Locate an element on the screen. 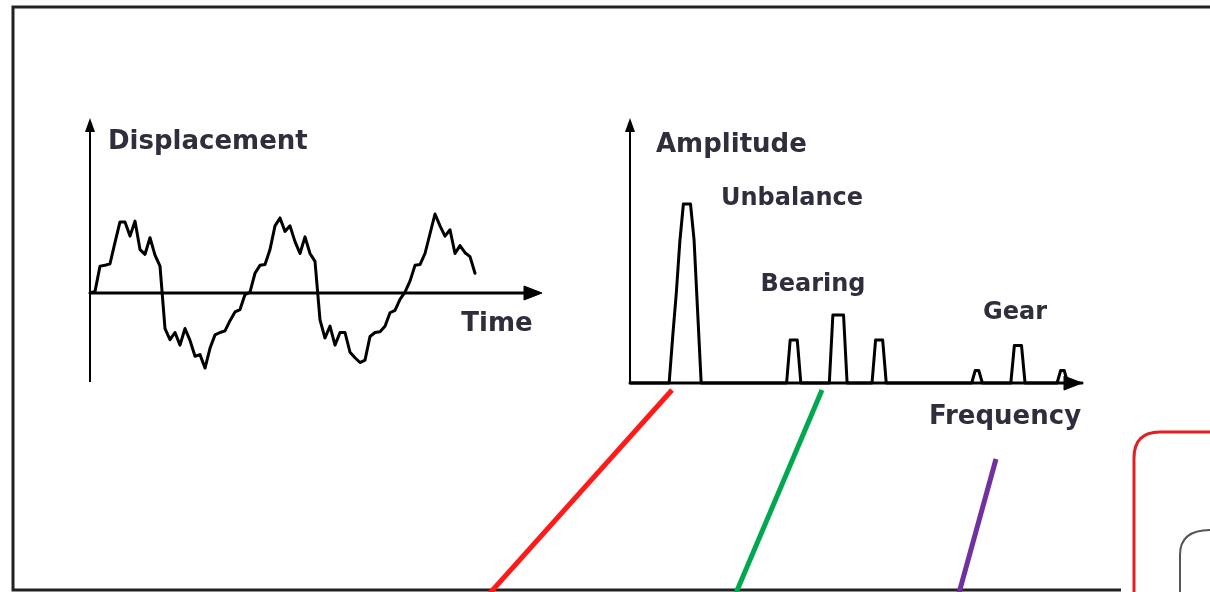  x-axis-title: Frequency is located at coordinates (1005, 415).